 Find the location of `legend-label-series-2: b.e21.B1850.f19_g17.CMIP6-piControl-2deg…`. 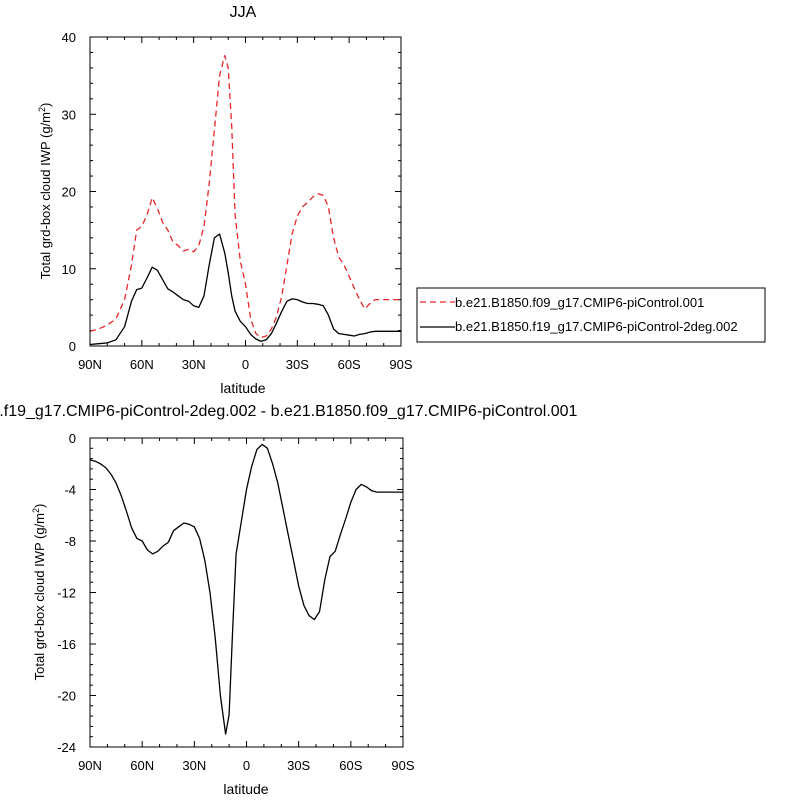

legend-label-series-2: b.e21.B1850.f19_g17.CMIP6-piControl-2deg… is located at coordinates (596, 326).